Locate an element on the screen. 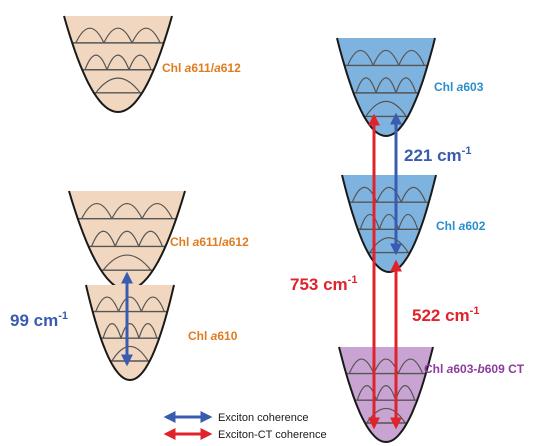 The width and height of the screenshot is (560, 446). well-chl-a610 is located at coordinates (130, 333).